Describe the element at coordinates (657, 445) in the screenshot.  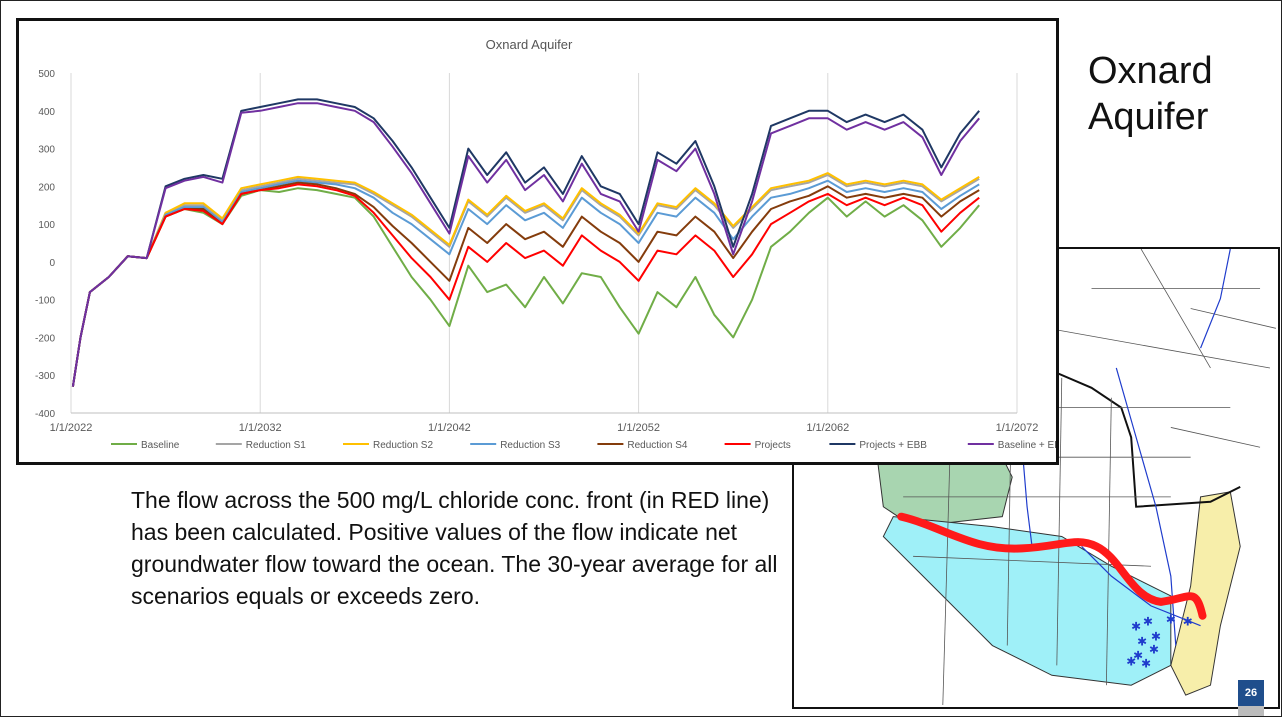
I see `legend-label: Reduction S4` at that location.